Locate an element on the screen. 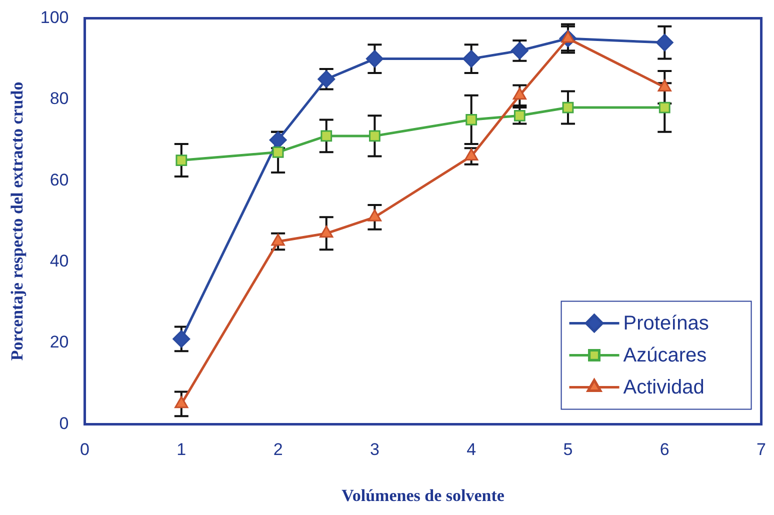 The height and width of the screenshot is (515, 774). x-tick-label: 4 is located at coordinates (471, 450).